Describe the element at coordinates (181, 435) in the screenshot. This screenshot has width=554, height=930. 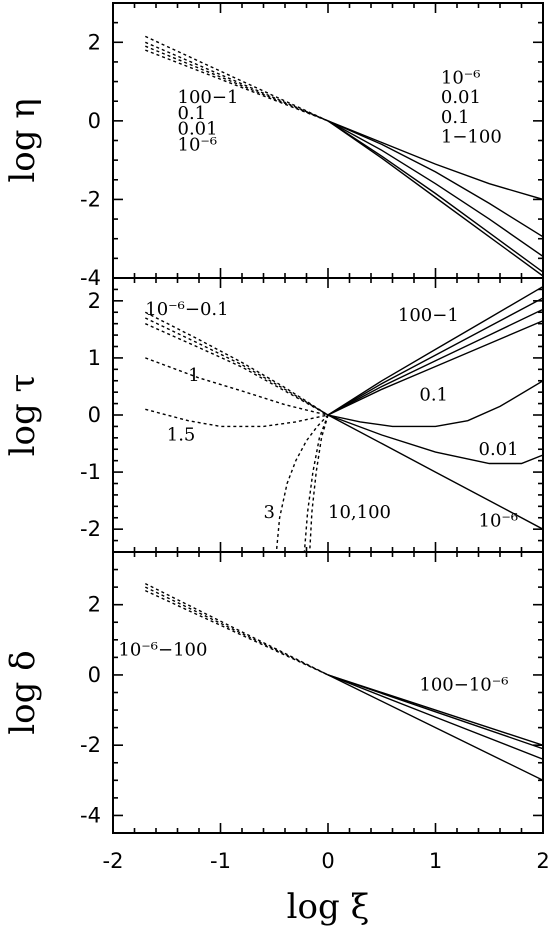
I see `annotation-label: 1.5` at that location.